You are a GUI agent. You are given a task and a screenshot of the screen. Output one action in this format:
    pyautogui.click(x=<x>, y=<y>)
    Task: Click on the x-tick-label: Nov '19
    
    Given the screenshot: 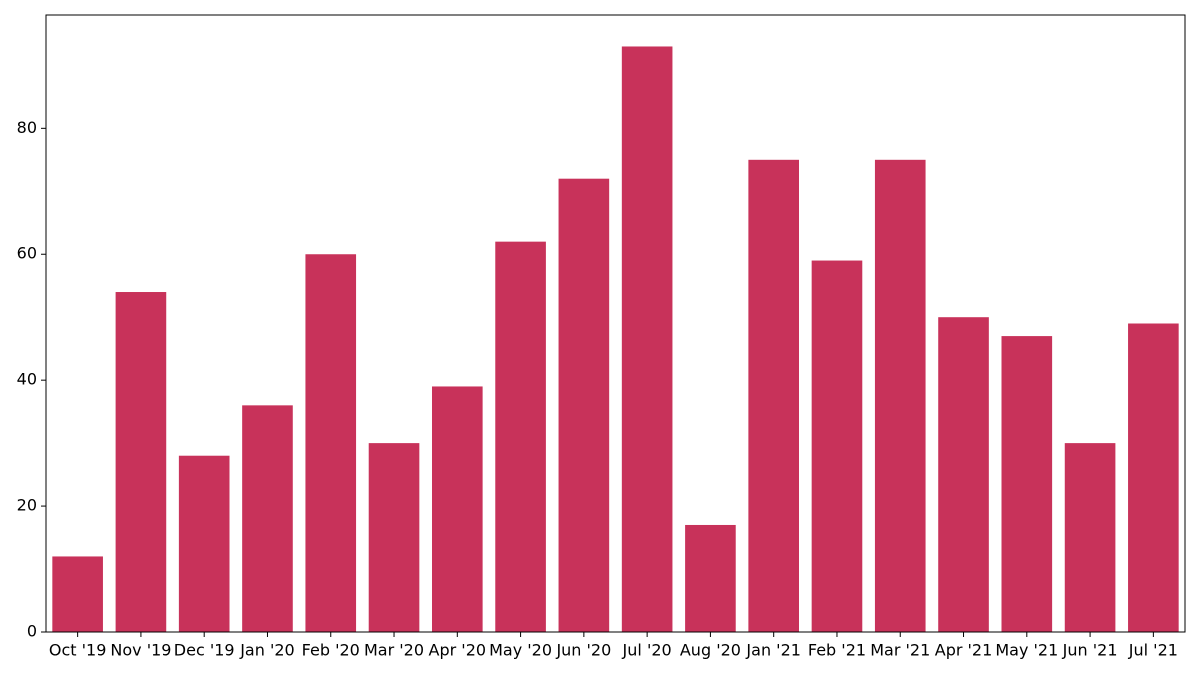 What is the action you would take?
    pyautogui.click(x=140, y=650)
    